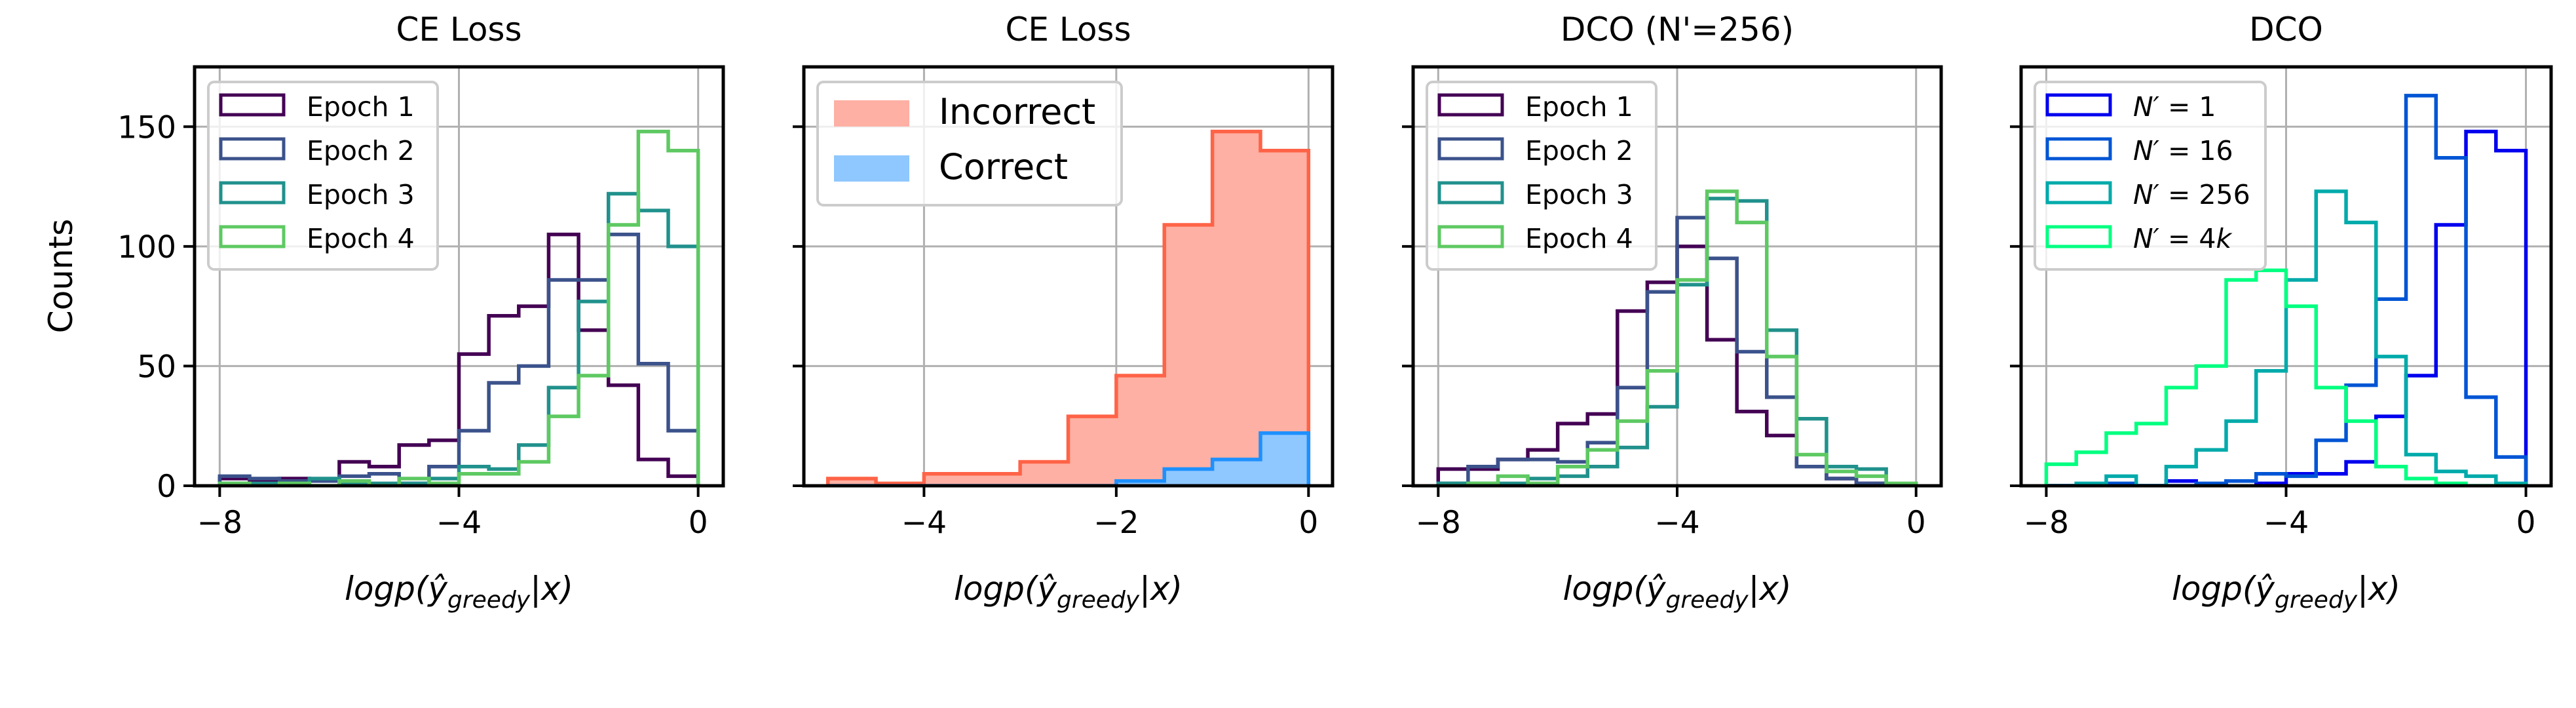  I want to click on y-tick-label: 150, so click(146, 127).